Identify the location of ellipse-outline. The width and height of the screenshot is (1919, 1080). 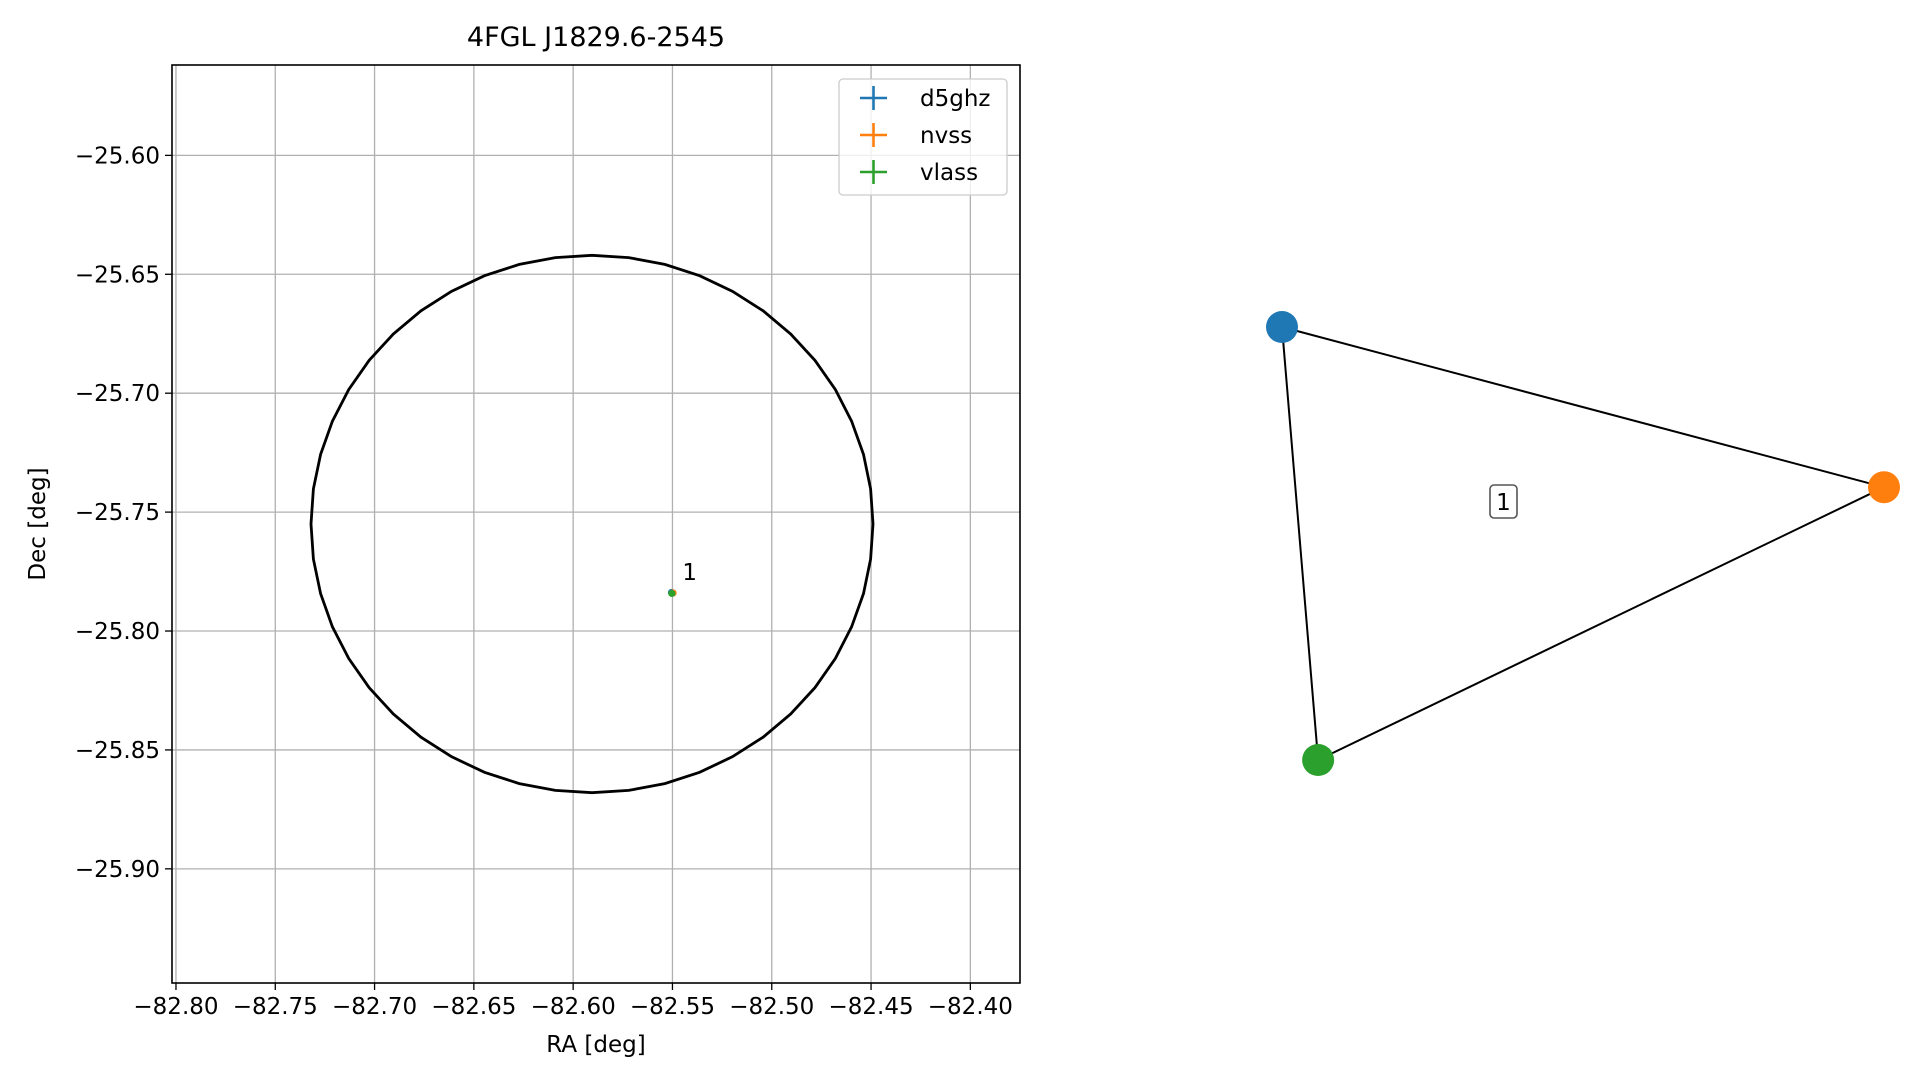
(592, 524).